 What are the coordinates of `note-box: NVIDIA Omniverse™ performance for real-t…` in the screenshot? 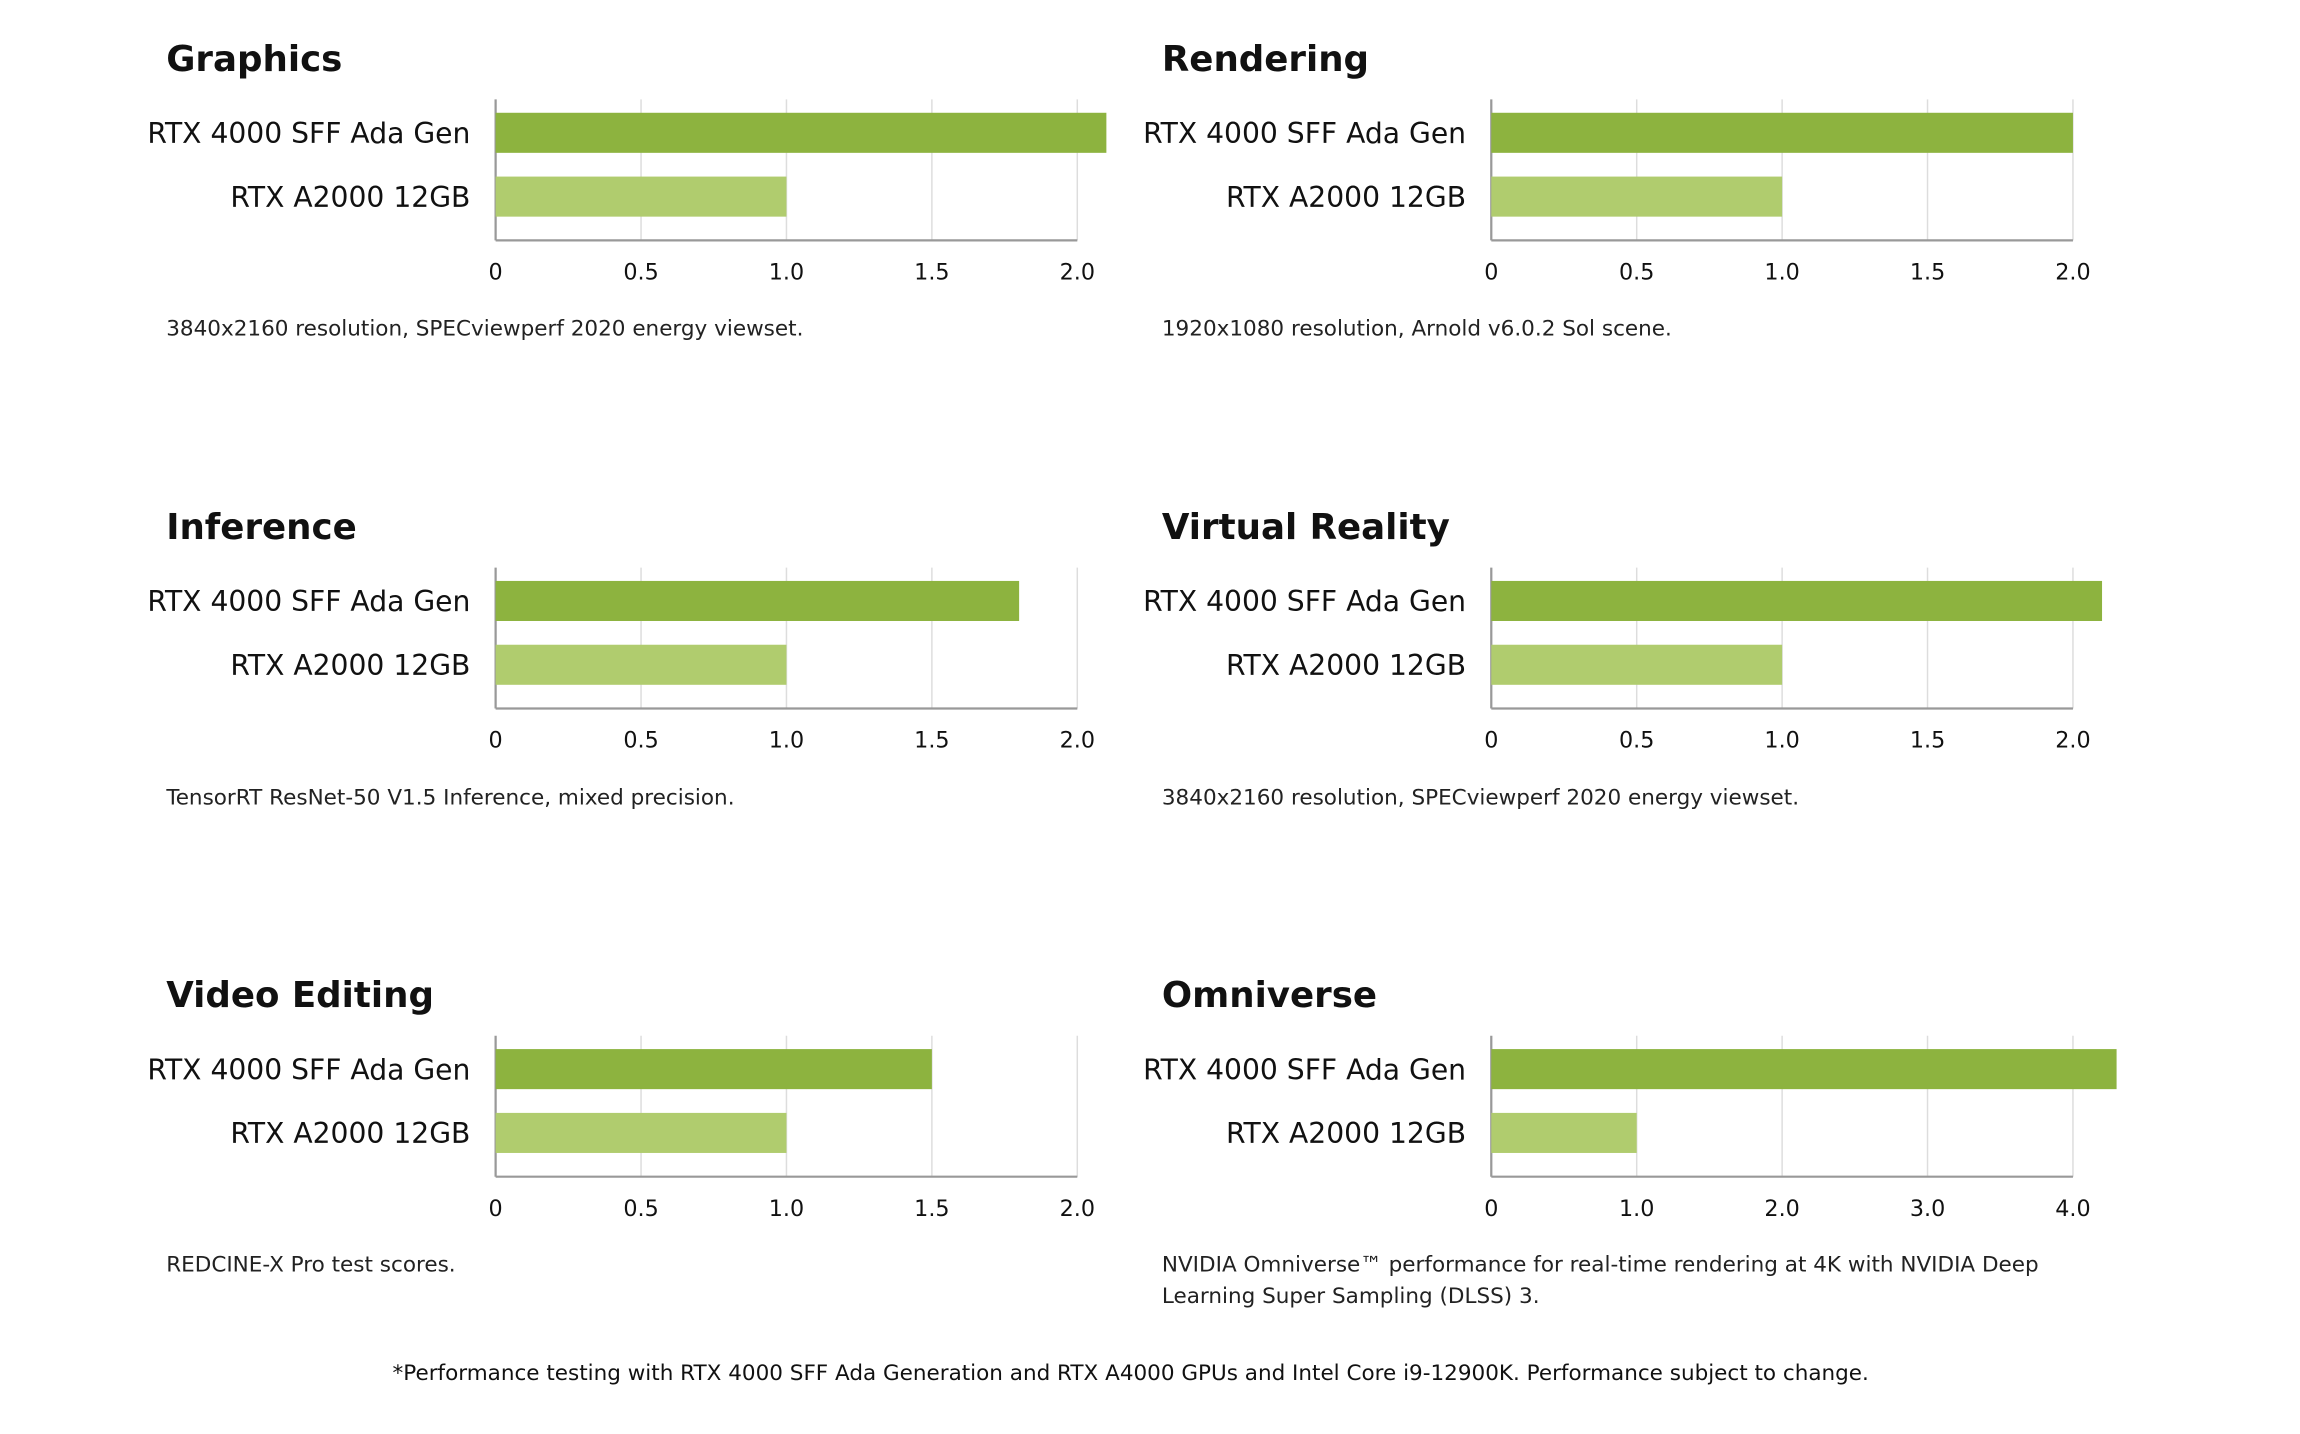 It's located at (1600, 1281).